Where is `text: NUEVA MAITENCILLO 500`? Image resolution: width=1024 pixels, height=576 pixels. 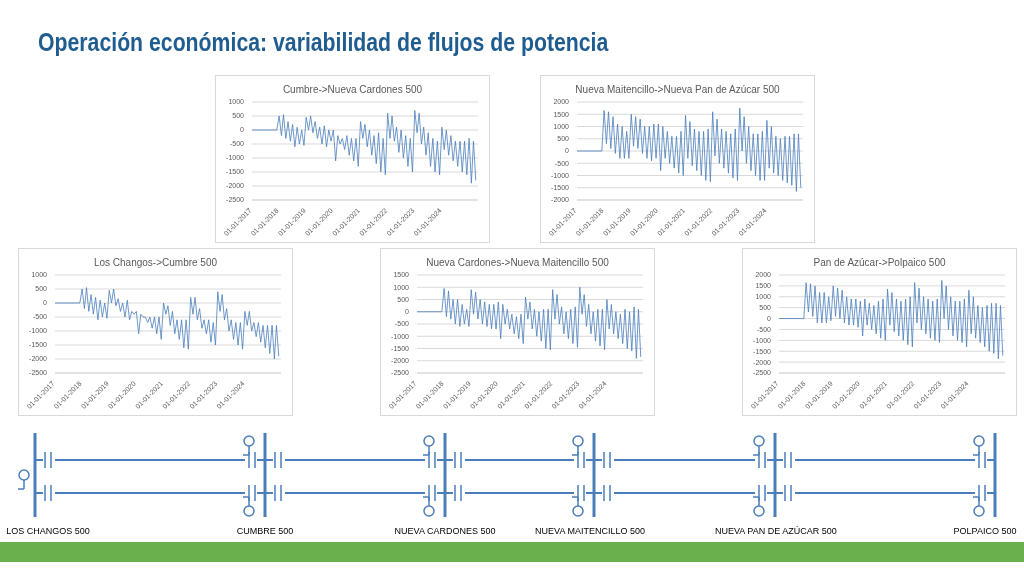
text: NUEVA MAITENCILLO 500 is located at coordinates (590, 531).